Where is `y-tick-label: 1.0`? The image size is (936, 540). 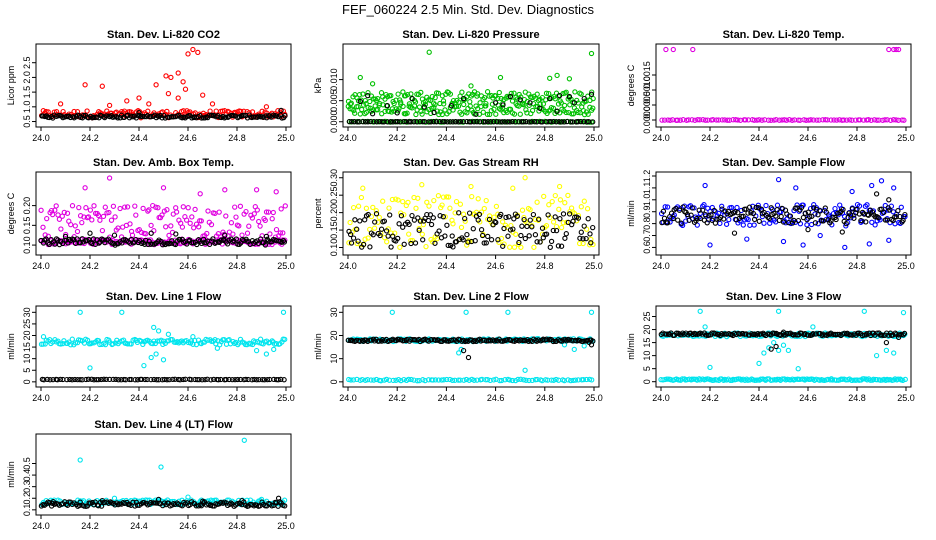 y-tick-label: 1.0 is located at coordinates (27, 107).